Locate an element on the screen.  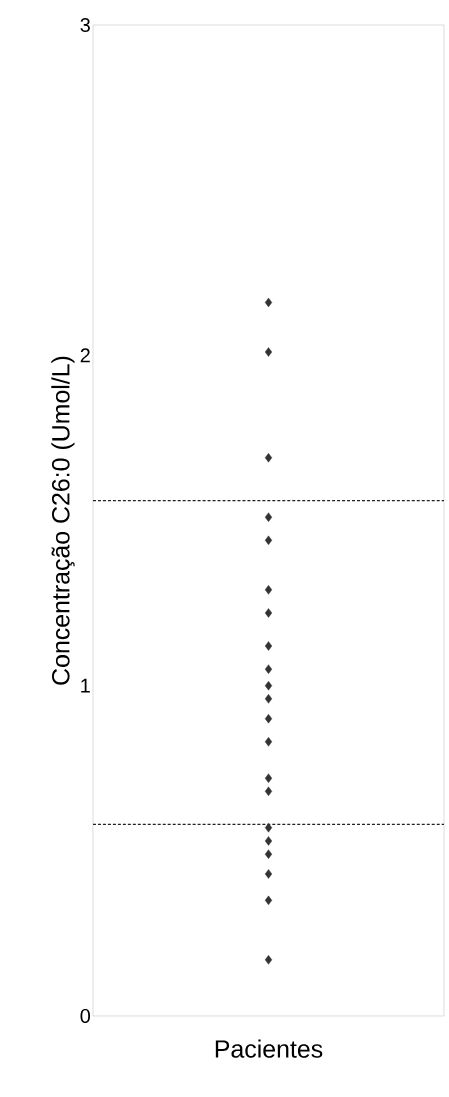
y-axis-title: Concentração C26:0 (Umol/L) is located at coordinates (63, 520).